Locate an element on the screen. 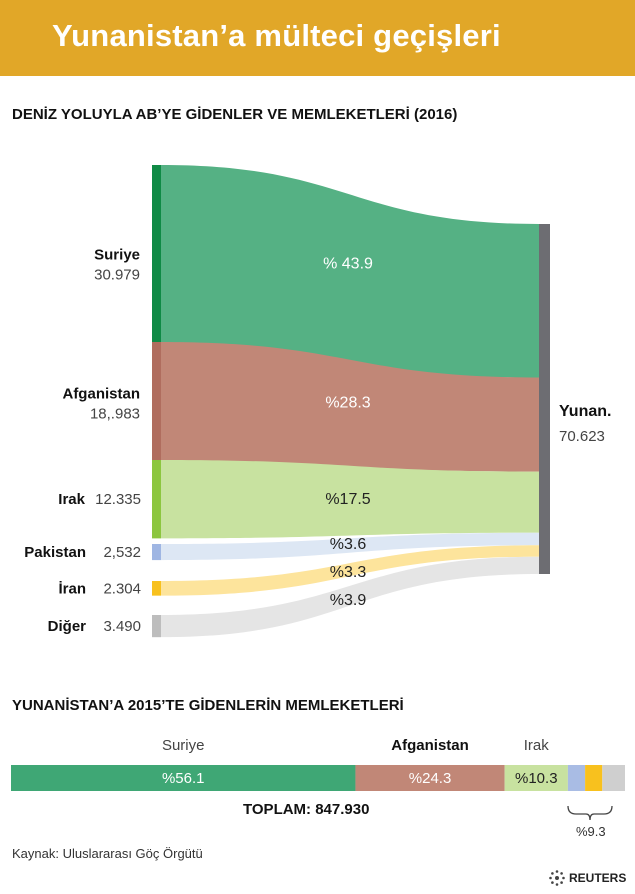  source-value-afganistan: 18,.983 is located at coordinates (115, 413).